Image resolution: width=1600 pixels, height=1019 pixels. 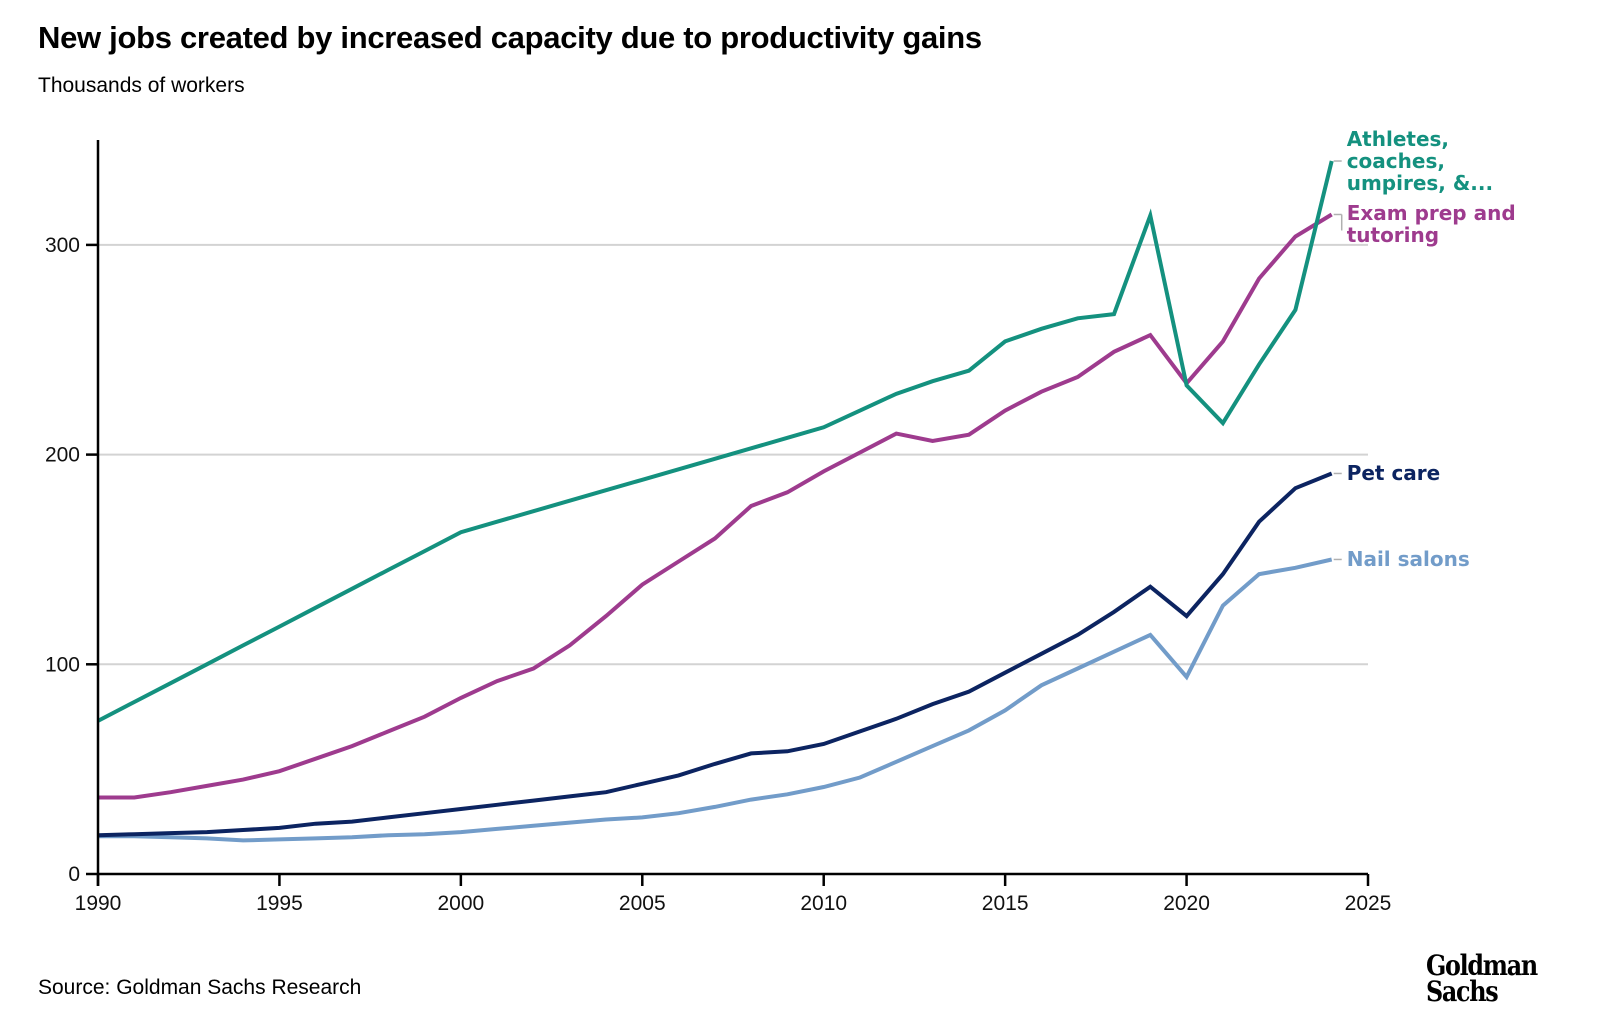 What do you see at coordinates (141, 85) in the screenshot?
I see `chart-subtitle: Thousands of workers` at bounding box center [141, 85].